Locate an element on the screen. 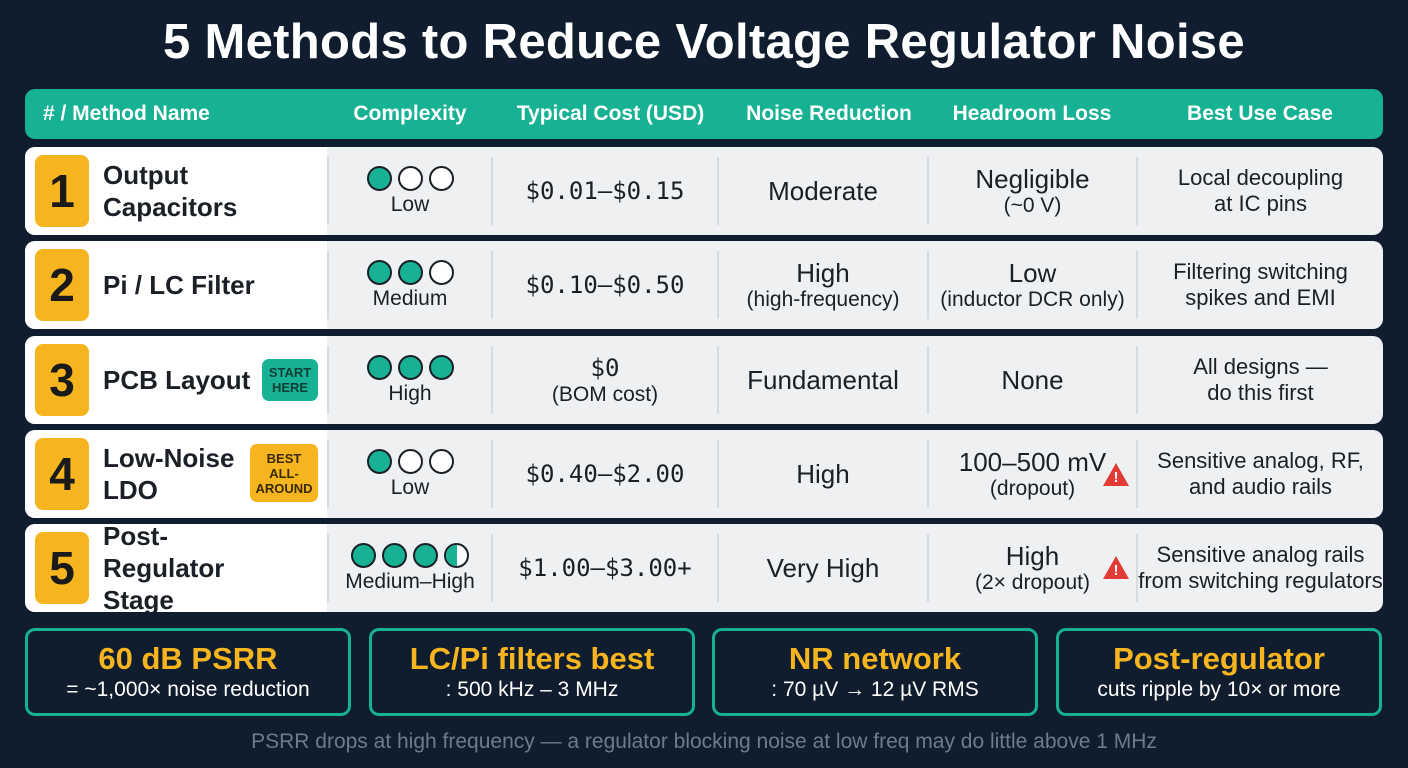 This screenshot has height=768, width=1408. header-method: # / Method Name is located at coordinates (126, 113).